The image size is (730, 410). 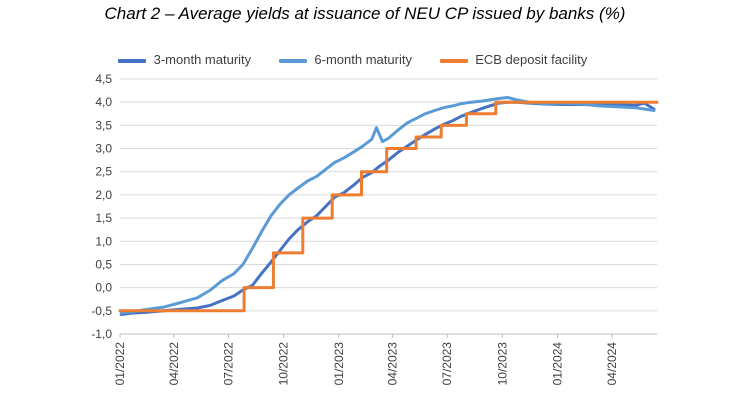 I want to click on y-tick-label: 1,0, so click(x=103, y=241).